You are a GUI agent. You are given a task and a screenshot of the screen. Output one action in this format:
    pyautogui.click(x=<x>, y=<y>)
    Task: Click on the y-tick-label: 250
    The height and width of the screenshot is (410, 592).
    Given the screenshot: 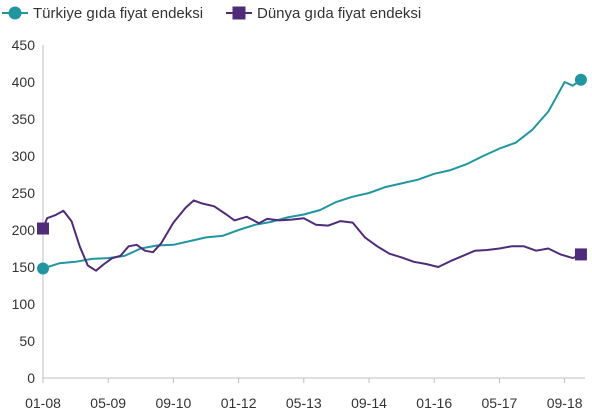 What is the action you would take?
    pyautogui.click(x=24, y=193)
    